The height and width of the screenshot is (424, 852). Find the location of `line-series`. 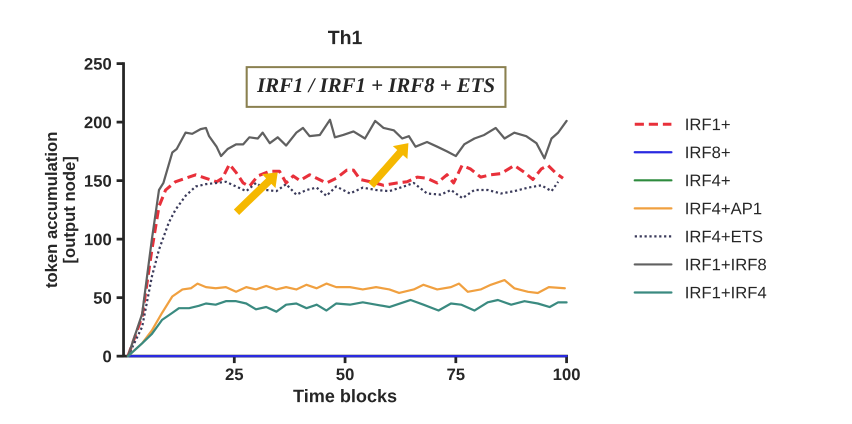

line-series is located at coordinates (347, 328).